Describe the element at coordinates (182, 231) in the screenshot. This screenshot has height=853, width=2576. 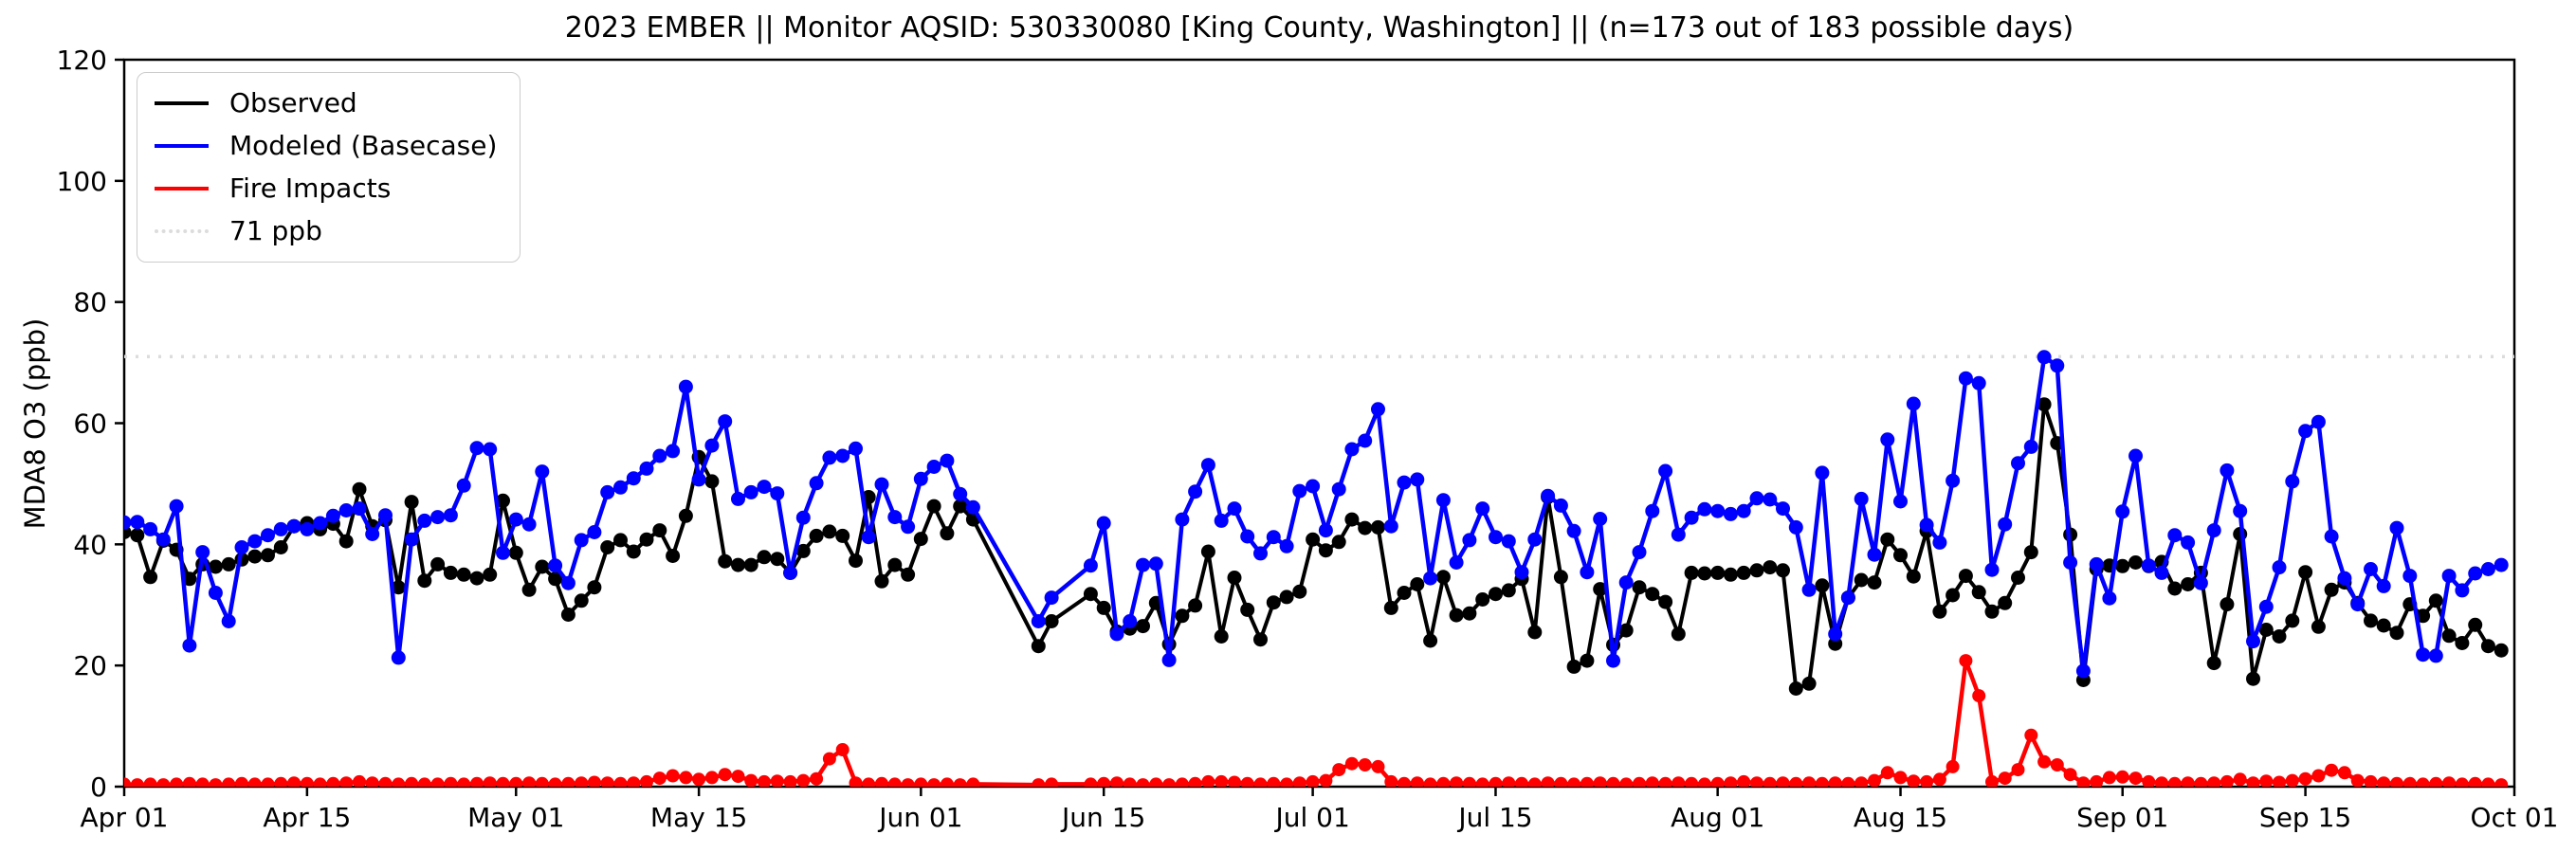
I see `threshold-line-swatch` at that location.